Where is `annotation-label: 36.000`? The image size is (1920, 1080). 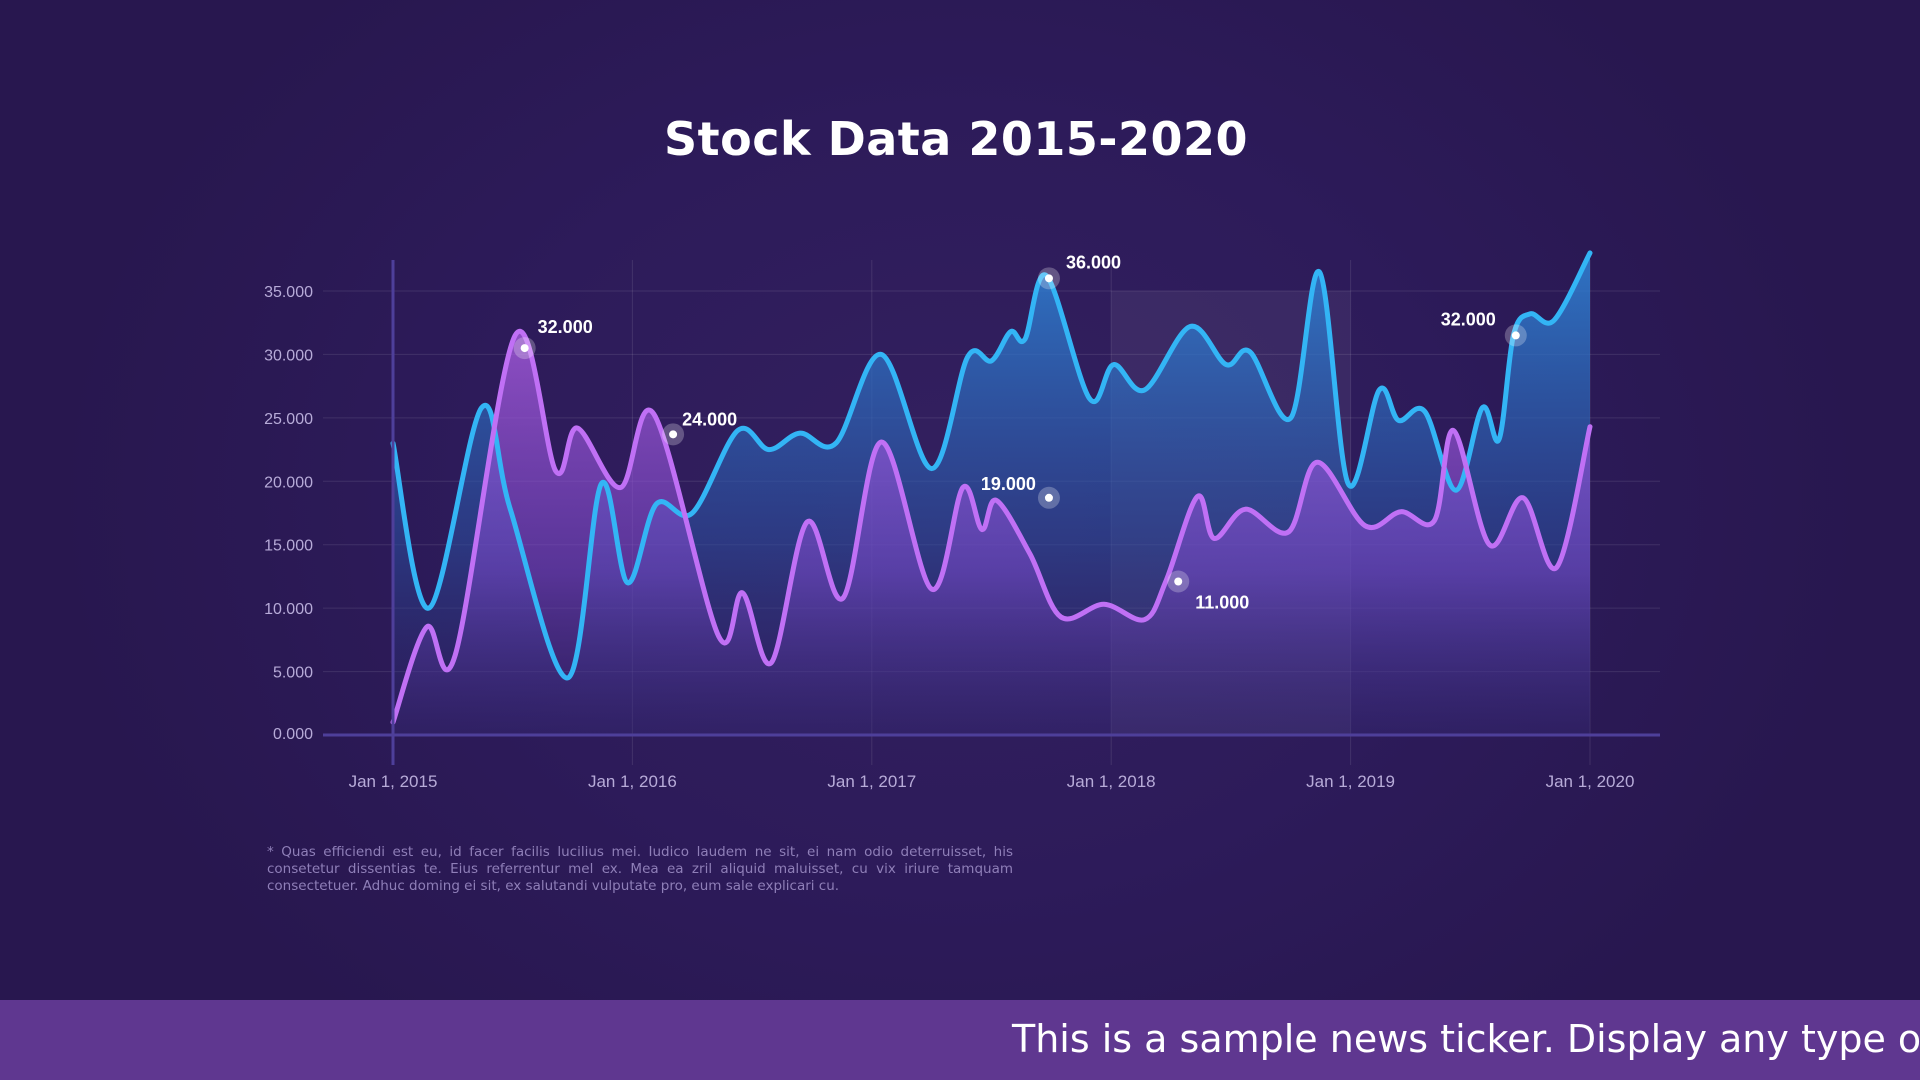
annotation-label: 36.000 is located at coordinates (1093, 262).